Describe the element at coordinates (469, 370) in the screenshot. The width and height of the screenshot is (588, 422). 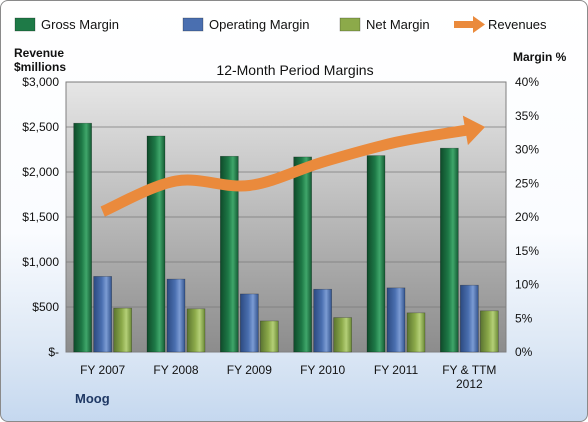
I see `category-label: FY & TTM` at that location.